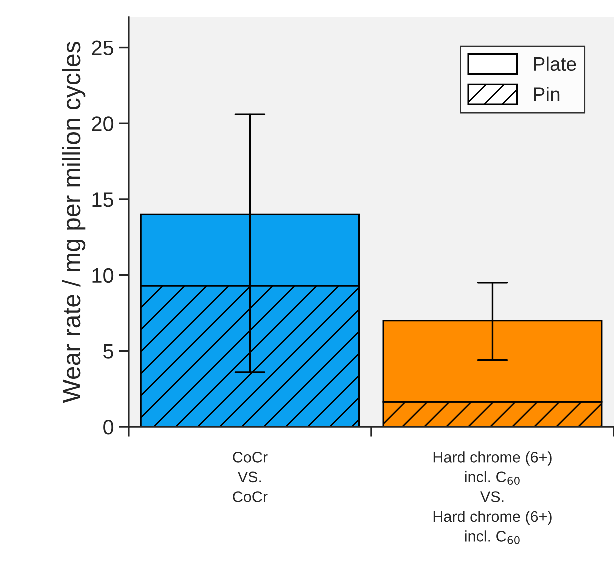 Image resolution: width=614 pixels, height=581 pixels. What do you see at coordinates (103, 276) in the screenshot?
I see `y-tick-label: 10` at bounding box center [103, 276].